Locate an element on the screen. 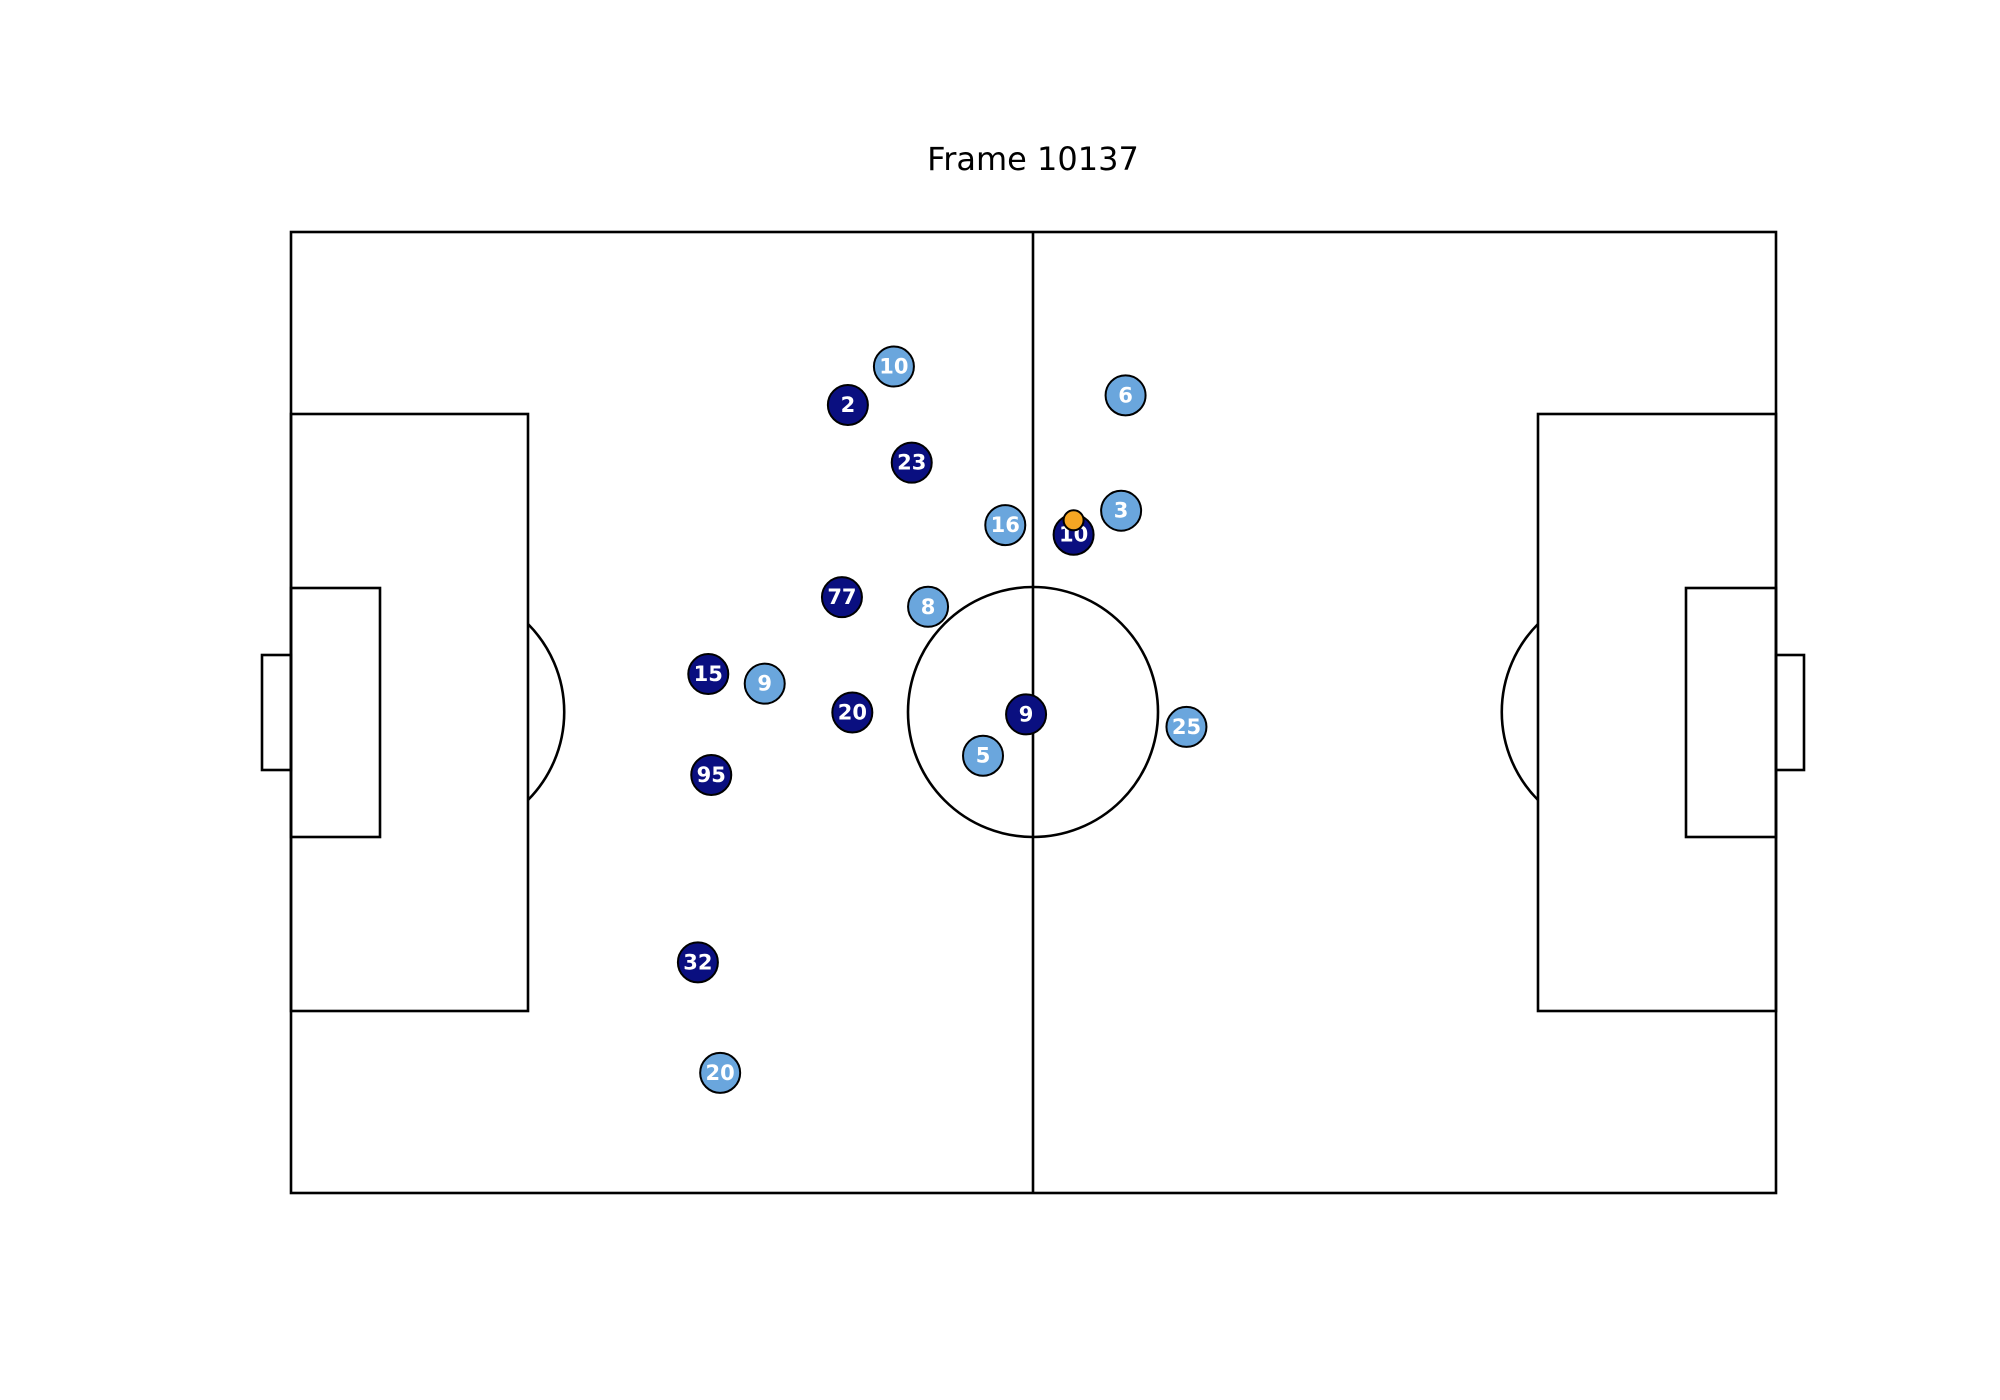 The image size is (2000, 1400). team_b-player-9: 9 is located at coordinates (764, 683).